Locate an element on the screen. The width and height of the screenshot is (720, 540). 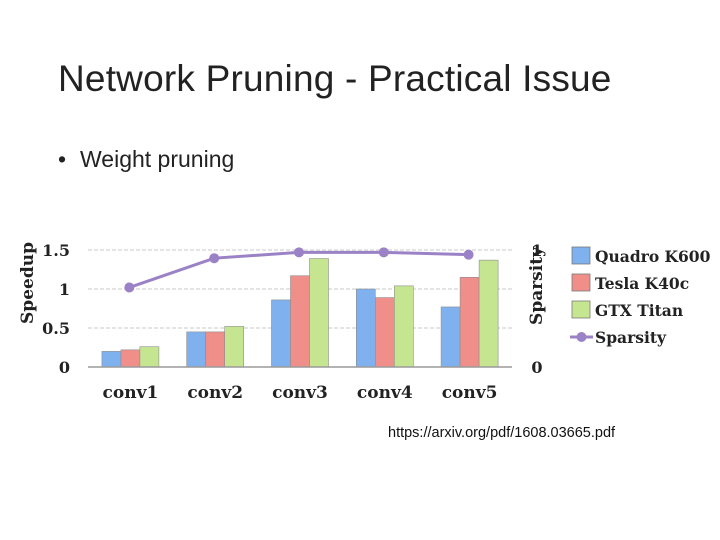
y-tick-label: 0.5 is located at coordinates (56, 328).